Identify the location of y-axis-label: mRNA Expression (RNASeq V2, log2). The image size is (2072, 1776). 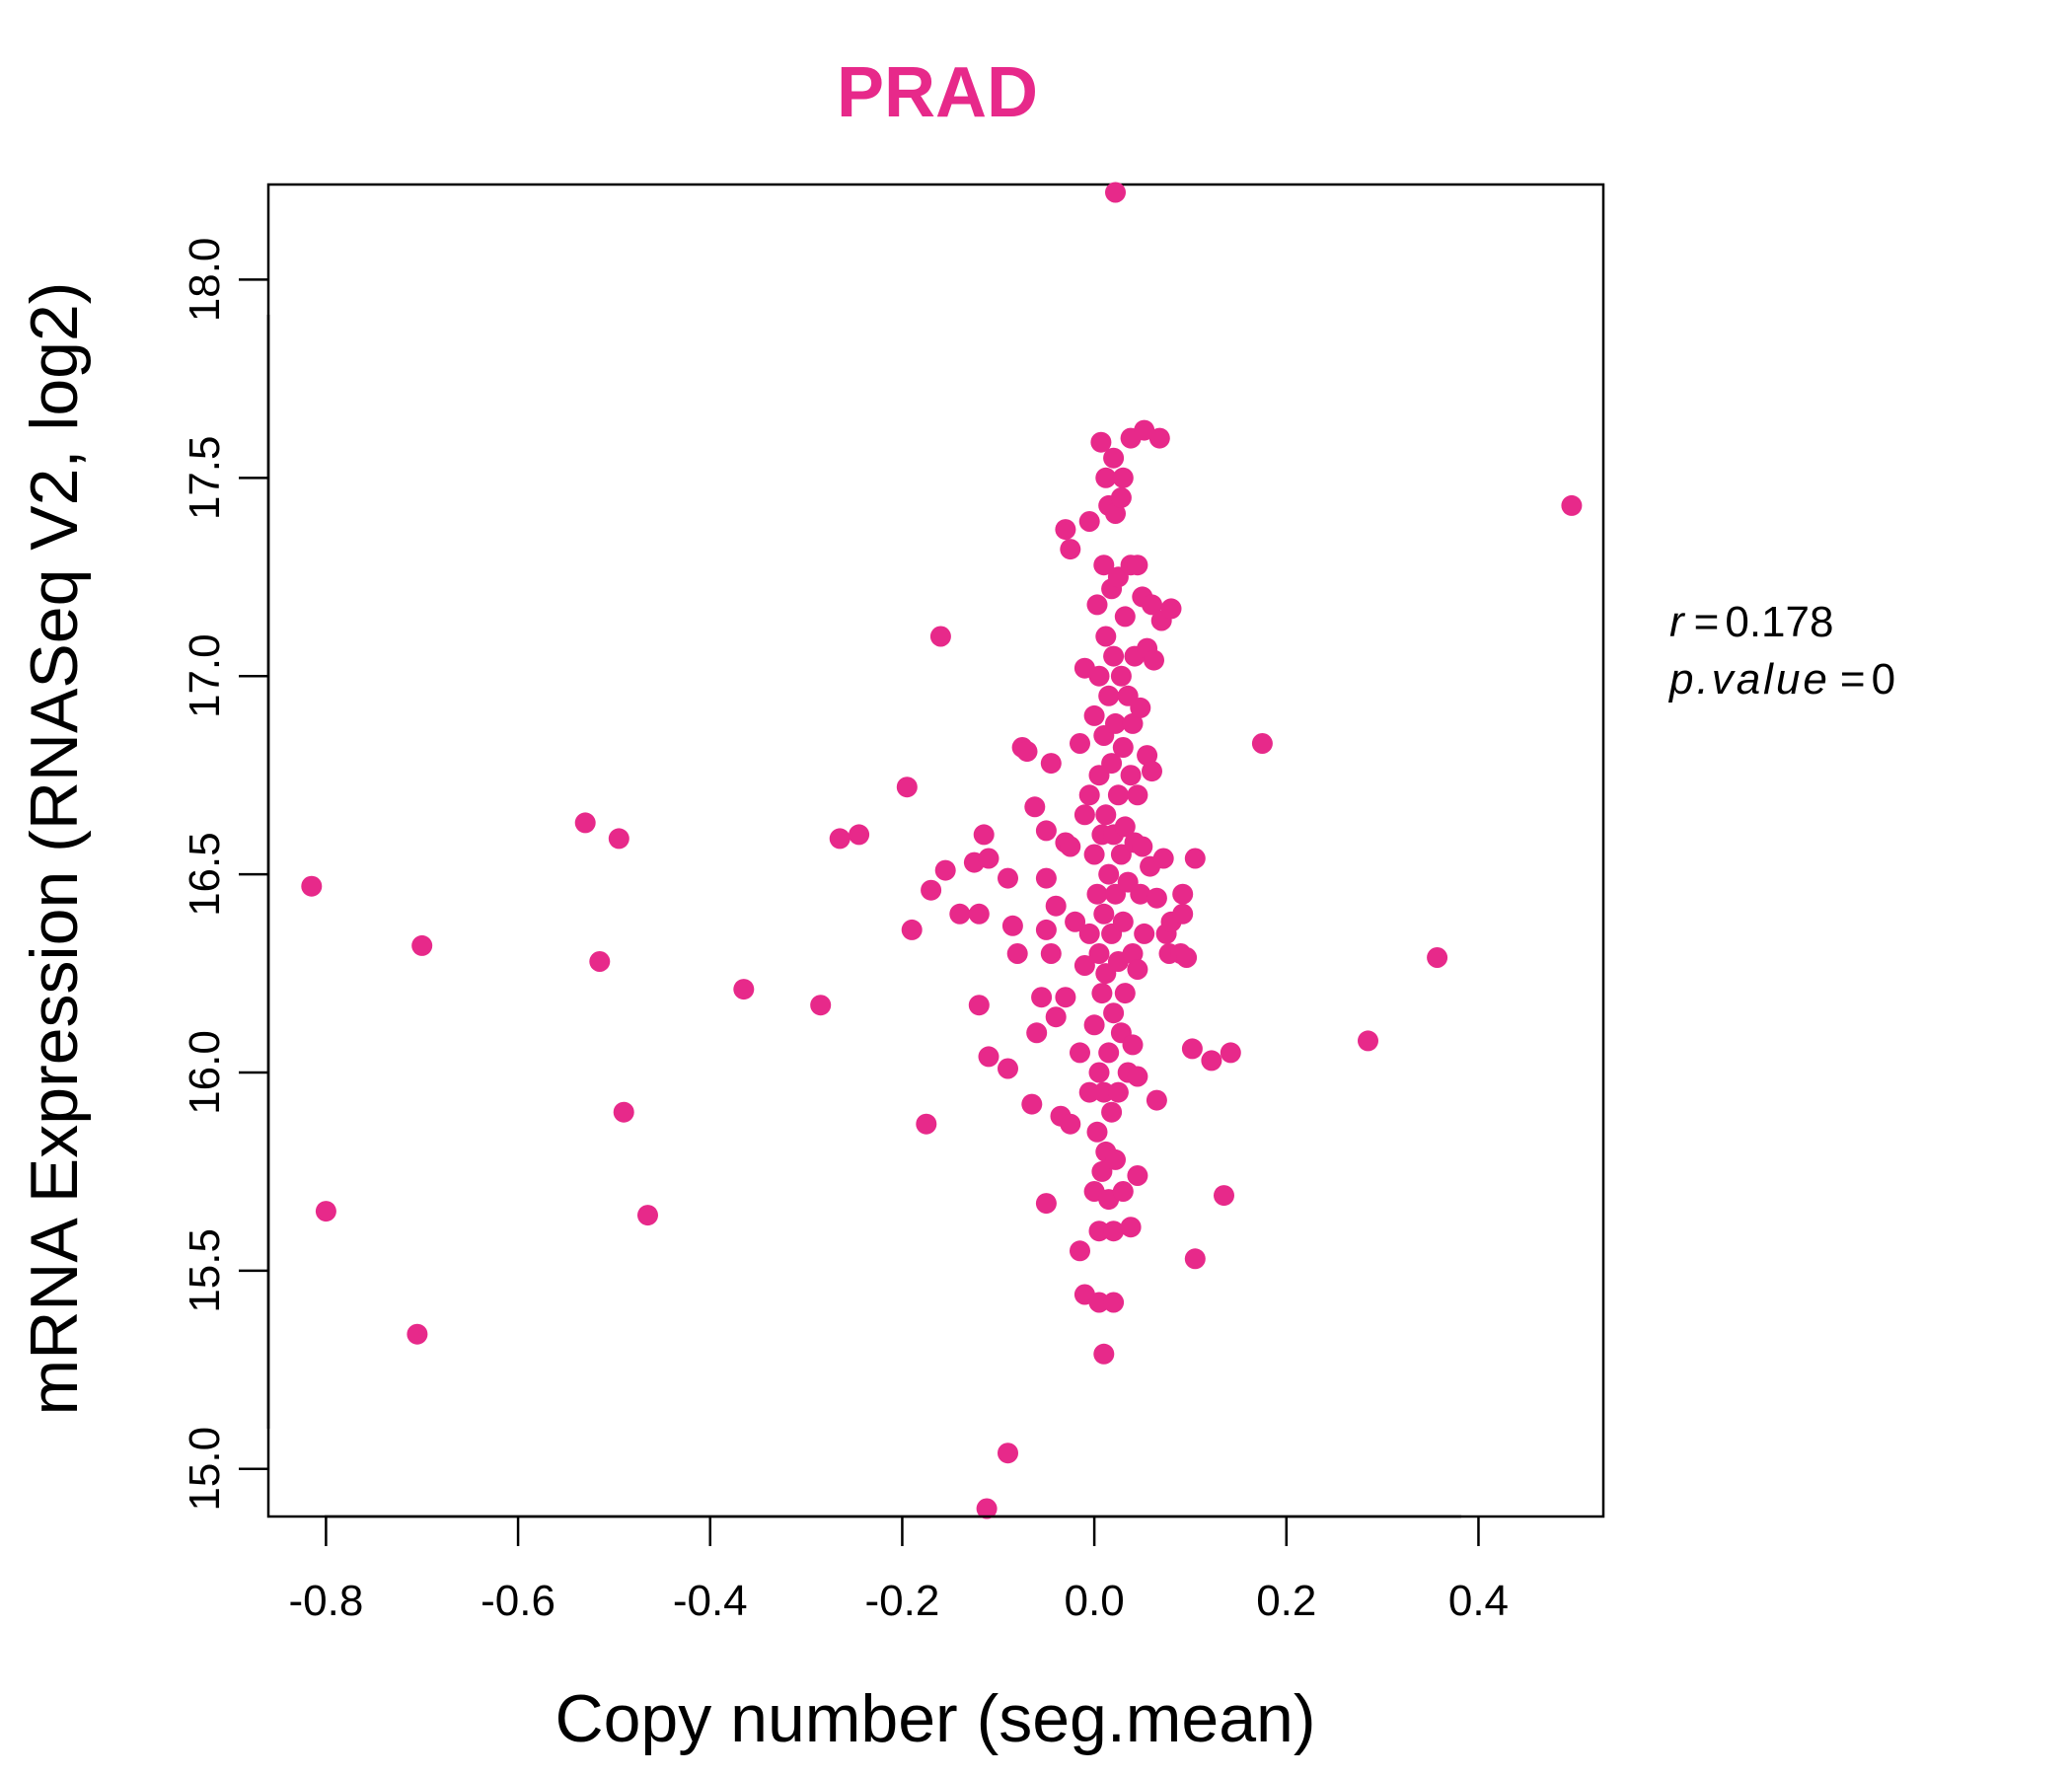
(55, 849).